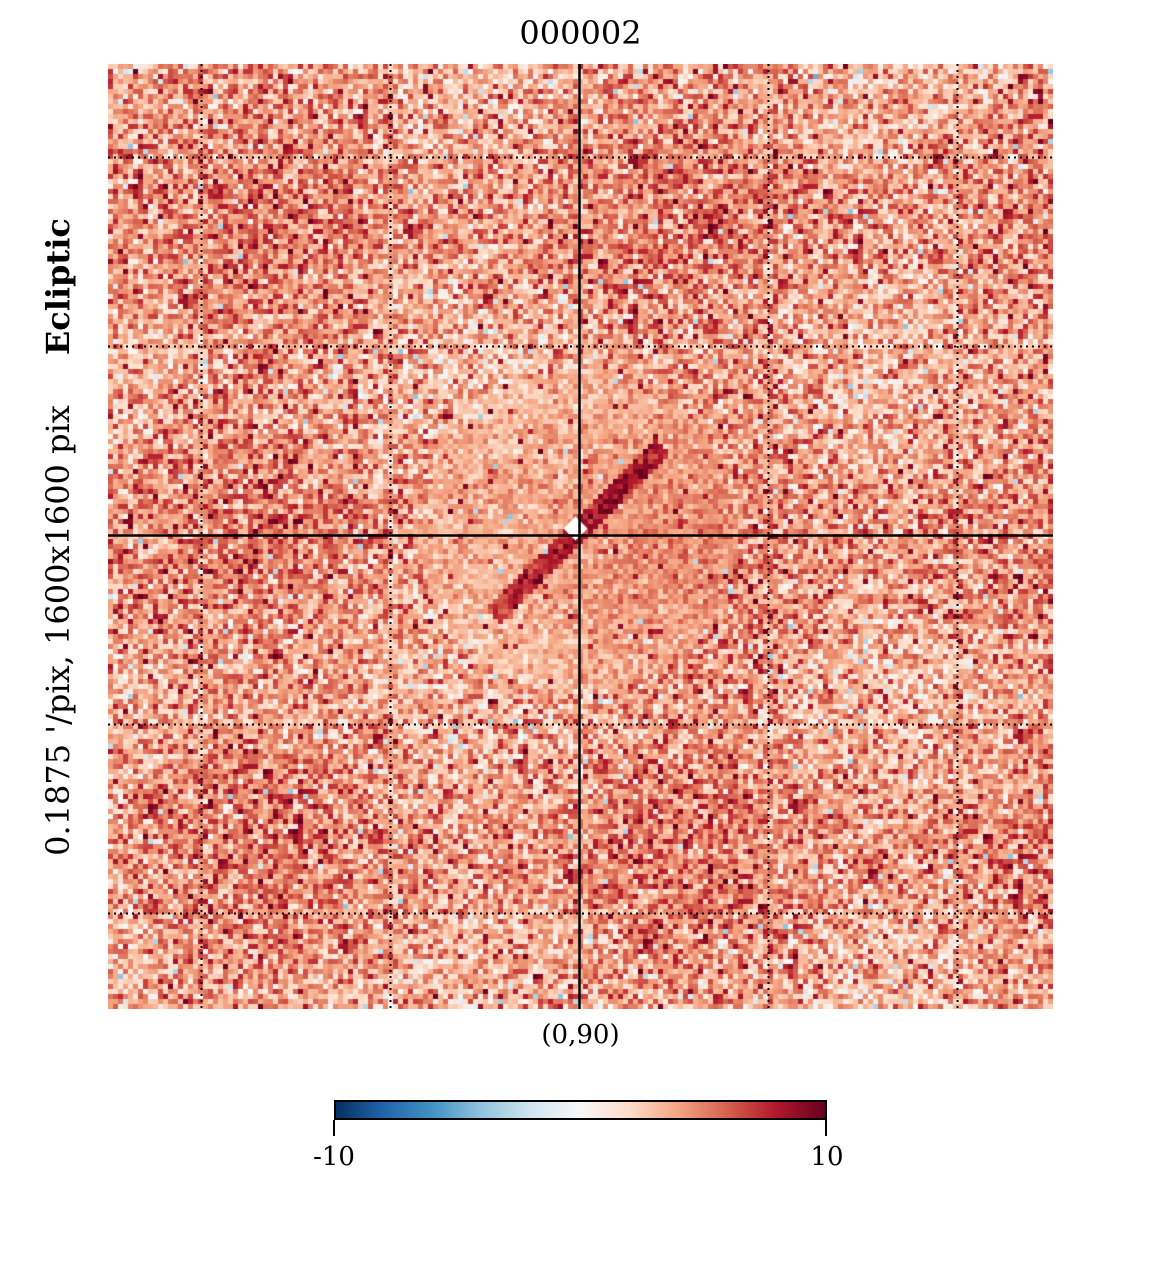  What do you see at coordinates (827, 1157) in the screenshot?
I see `colorbar-max-label: 10` at bounding box center [827, 1157].